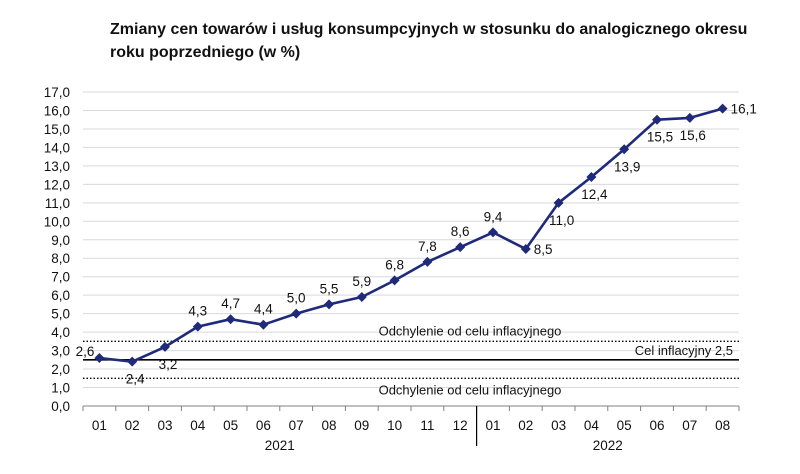  Describe the element at coordinates (329, 288) in the screenshot. I see `data-label: 5,5` at that location.